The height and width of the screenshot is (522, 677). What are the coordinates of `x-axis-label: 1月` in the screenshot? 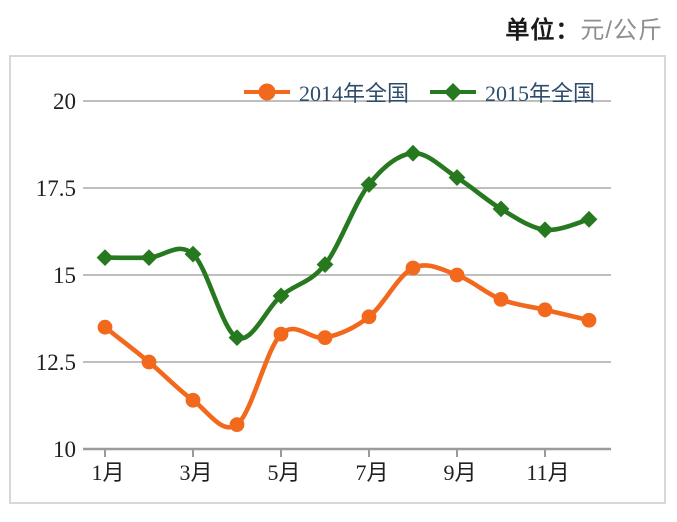 It's located at (107, 472).